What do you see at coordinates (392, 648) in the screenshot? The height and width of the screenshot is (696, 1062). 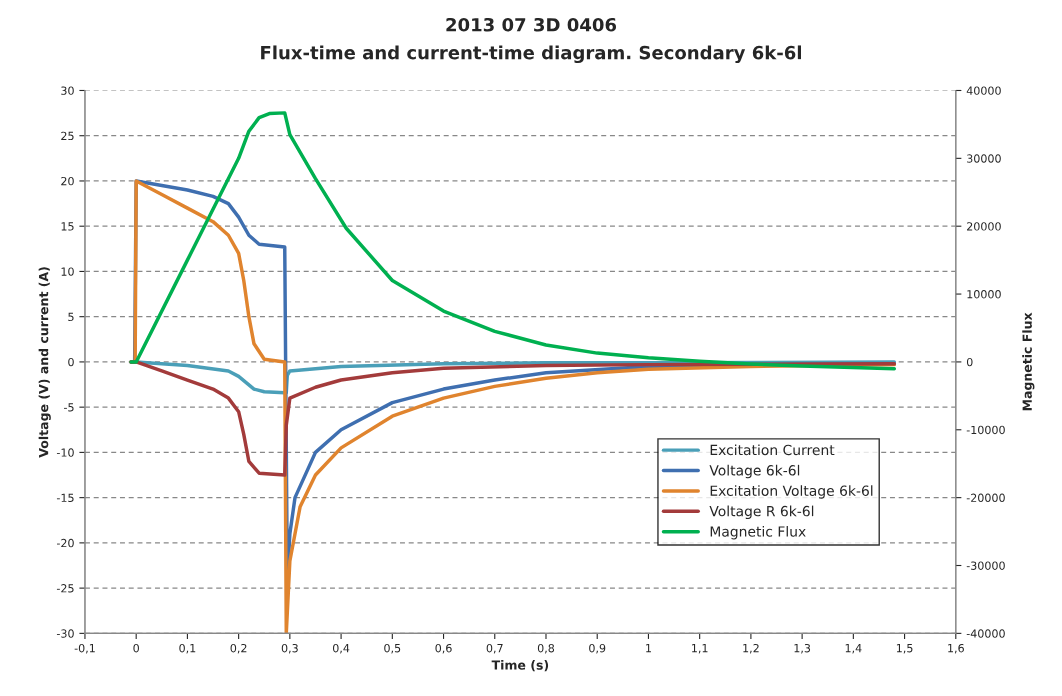 I see `x-tick-label: 0,5` at bounding box center [392, 648].